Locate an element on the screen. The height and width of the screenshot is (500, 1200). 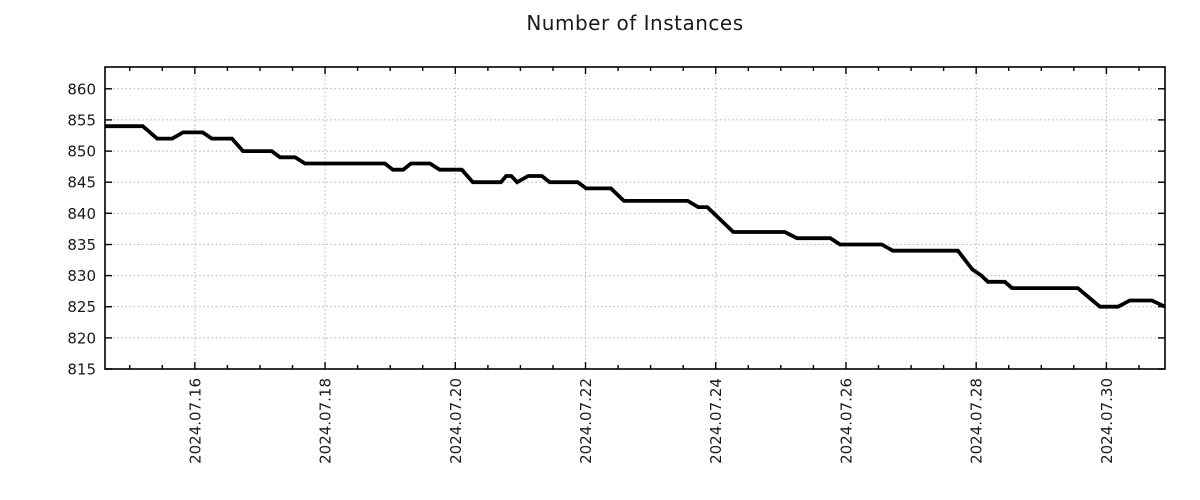
y-tick-label: 830 is located at coordinates (81, 276).